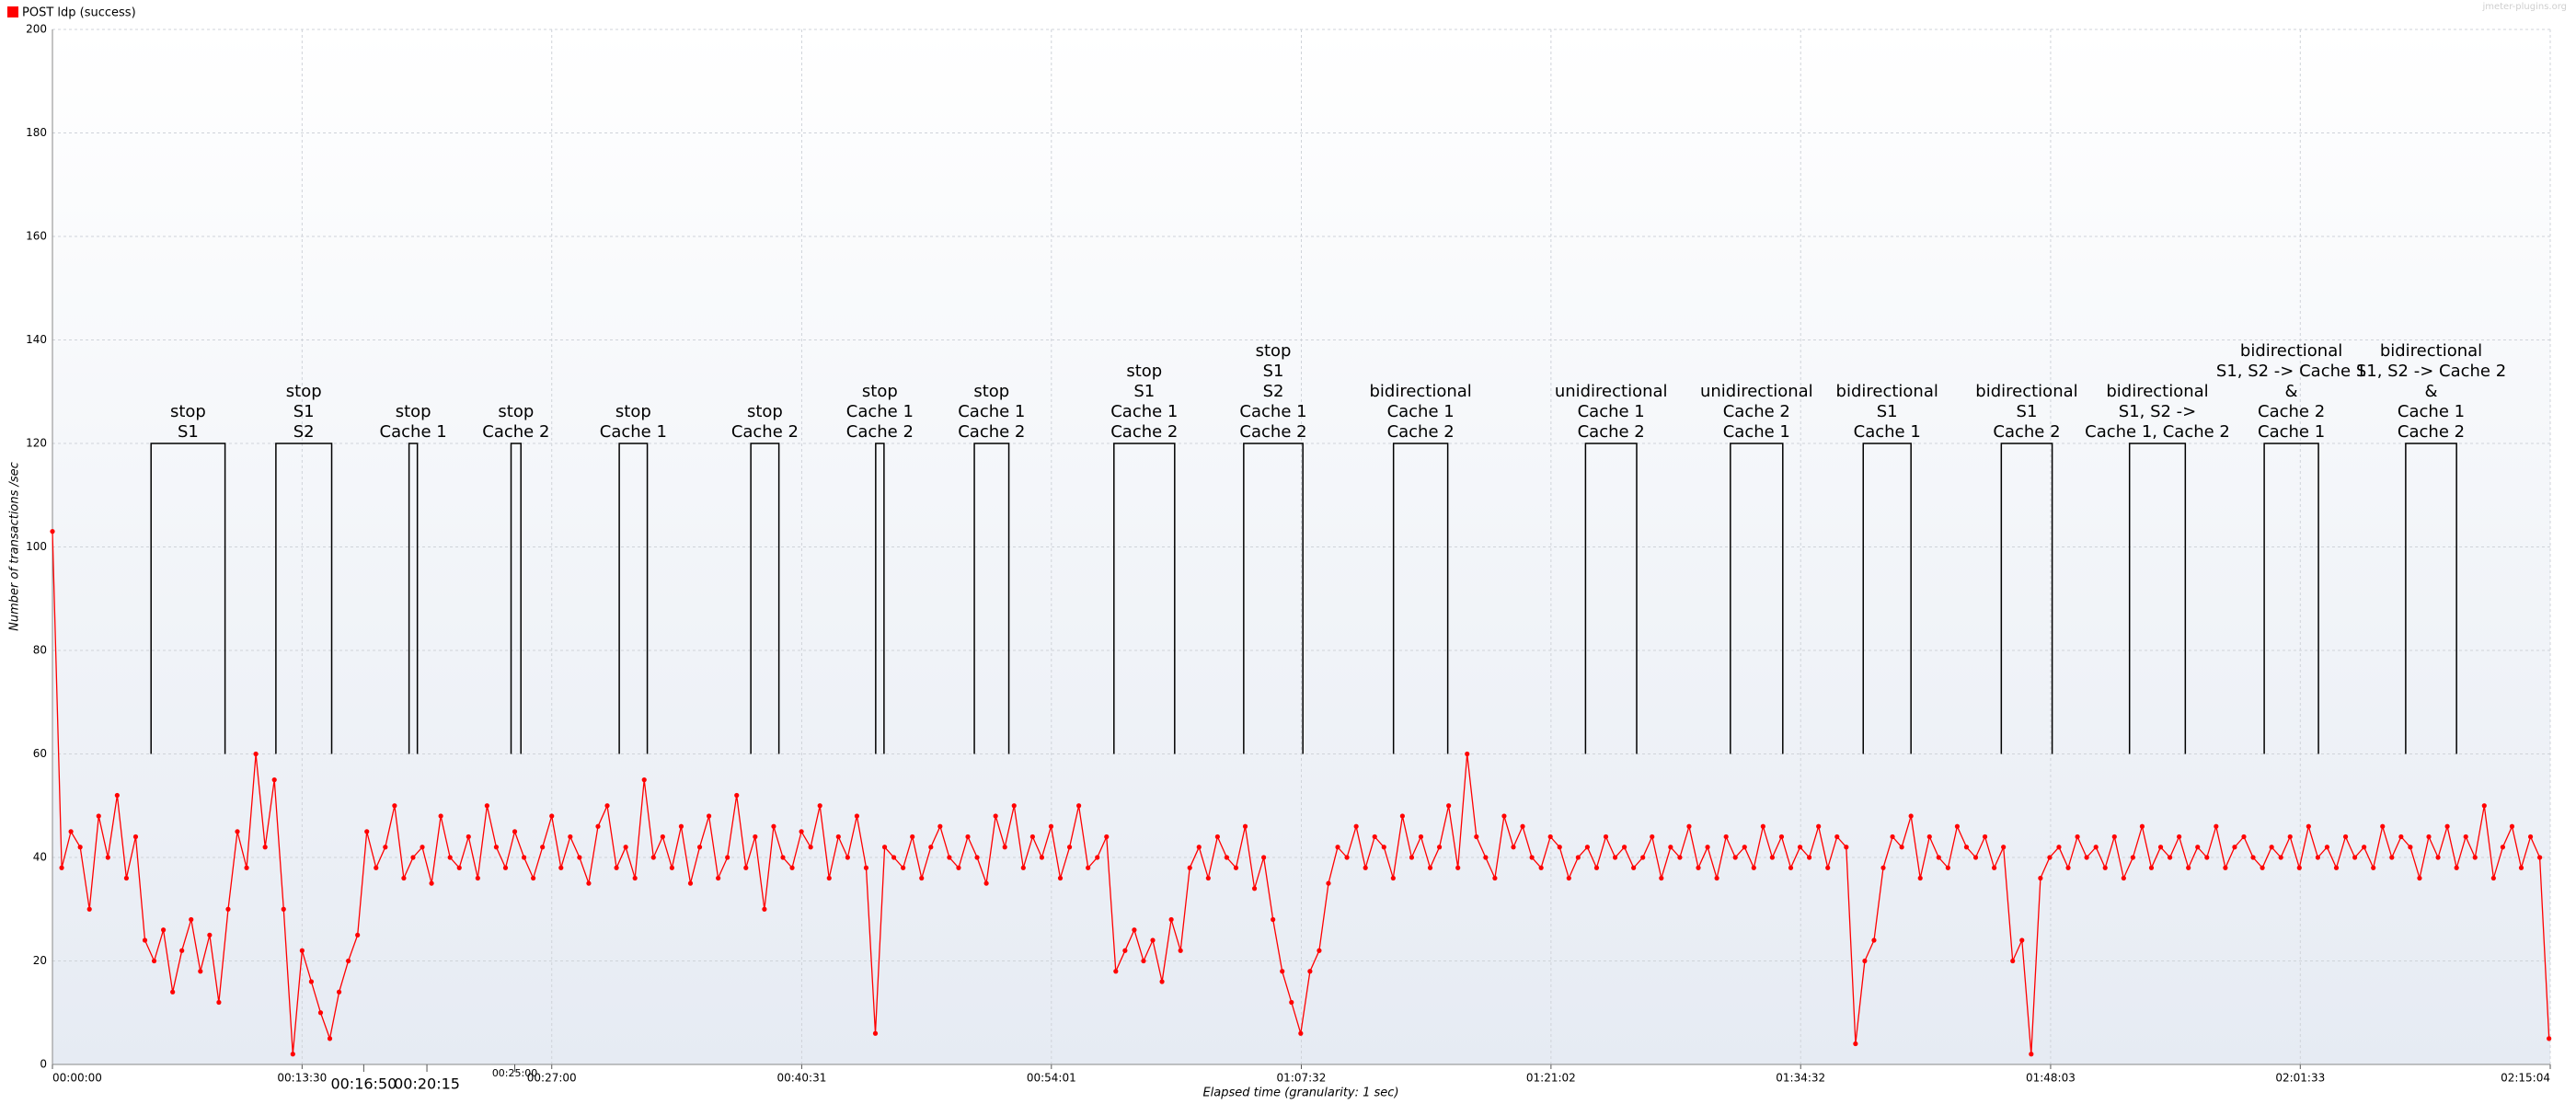 Image resolution: width=2576 pixels, height=1104 pixels. I want to click on x-tick-label: 00:40:31, so click(801, 1078).